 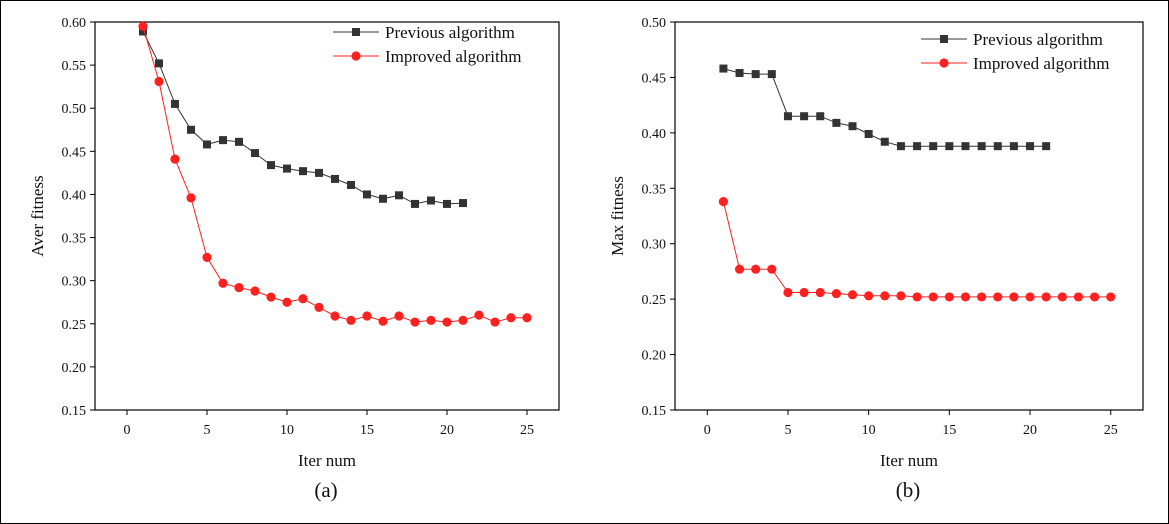 What do you see at coordinates (447, 430) in the screenshot?
I see `x-tick-label: 20` at bounding box center [447, 430].